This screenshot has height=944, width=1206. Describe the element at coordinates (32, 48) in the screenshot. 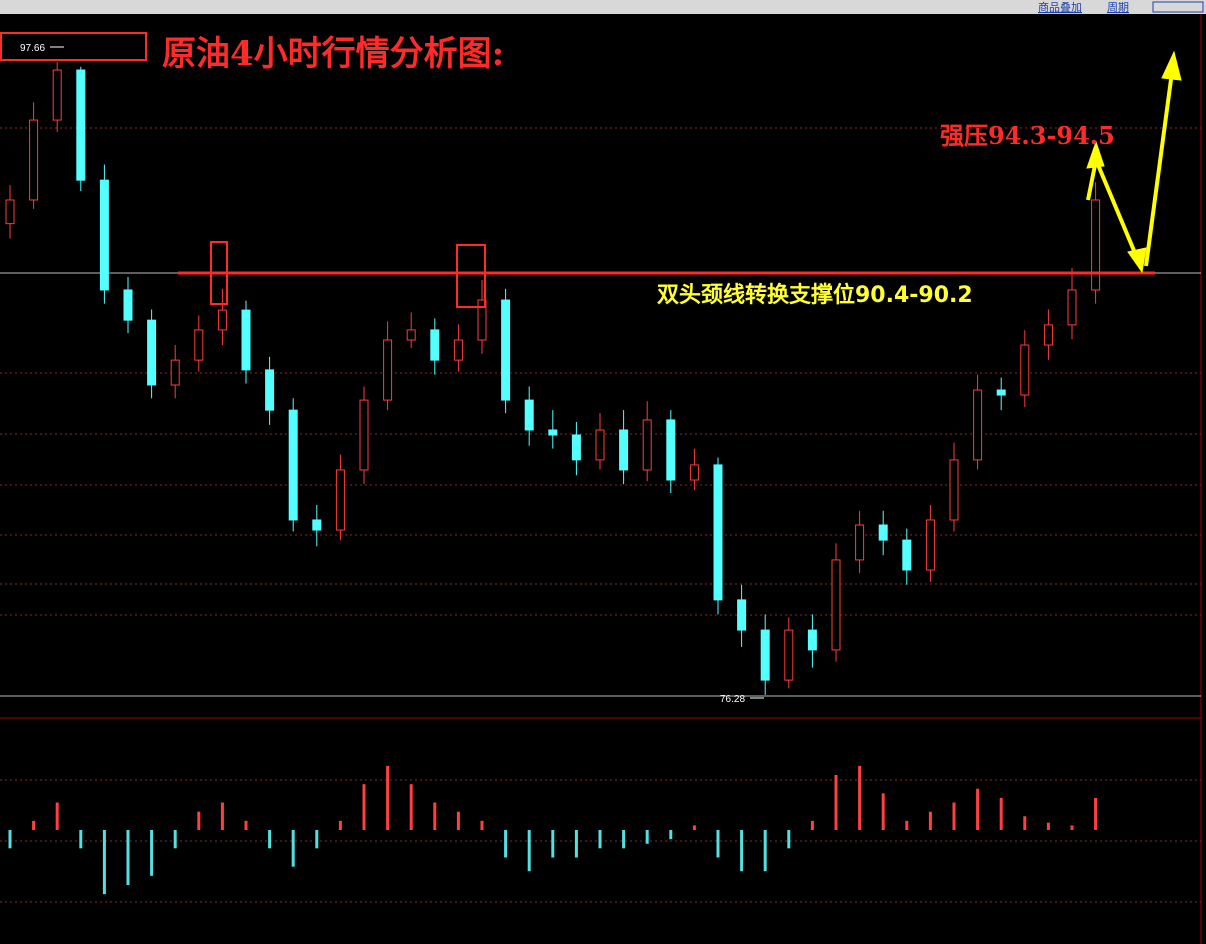

I see `high-label: 97.66` at that location.